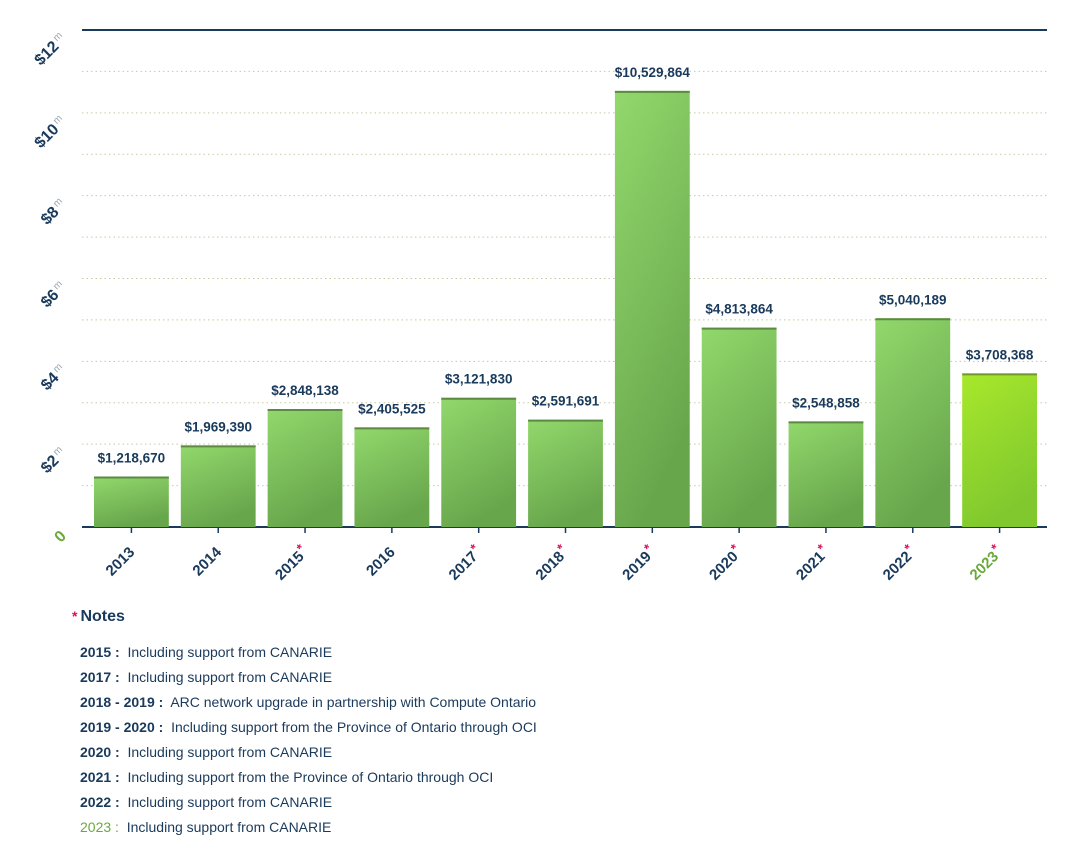  I want to click on note-years: 2021 :, so click(100, 777).